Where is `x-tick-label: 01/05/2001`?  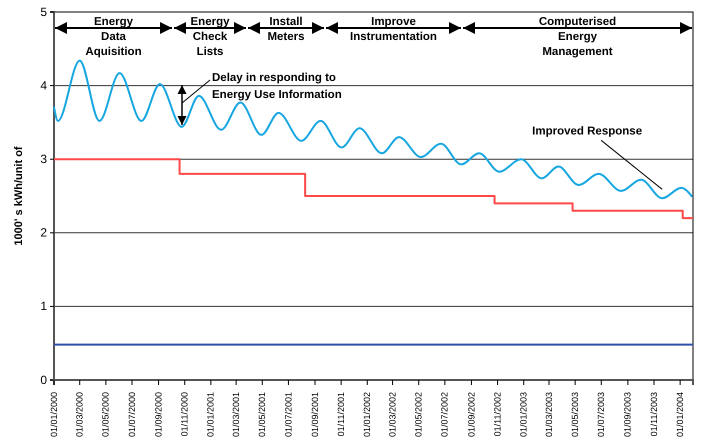 x-tick-label: 01/05/2001 is located at coordinates (262, 415).